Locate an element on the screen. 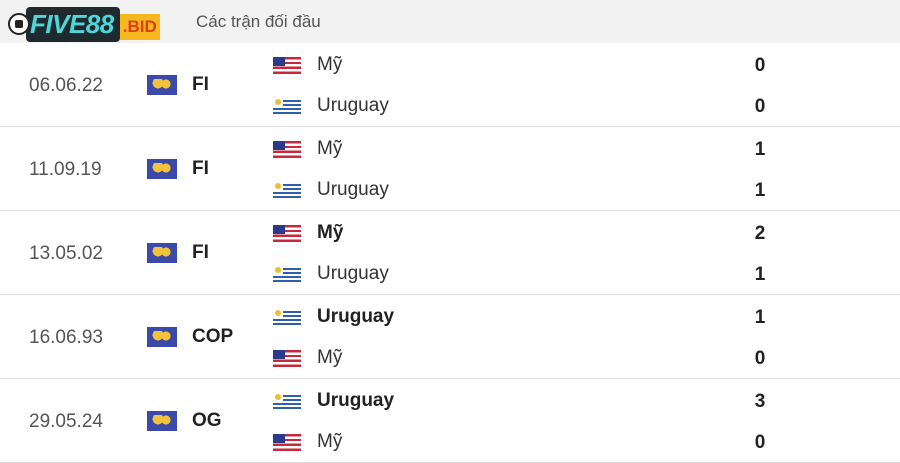 The height and width of the screenshot is (463, 900). match-date: 13.05.02 is located at coordinates (66, 253).